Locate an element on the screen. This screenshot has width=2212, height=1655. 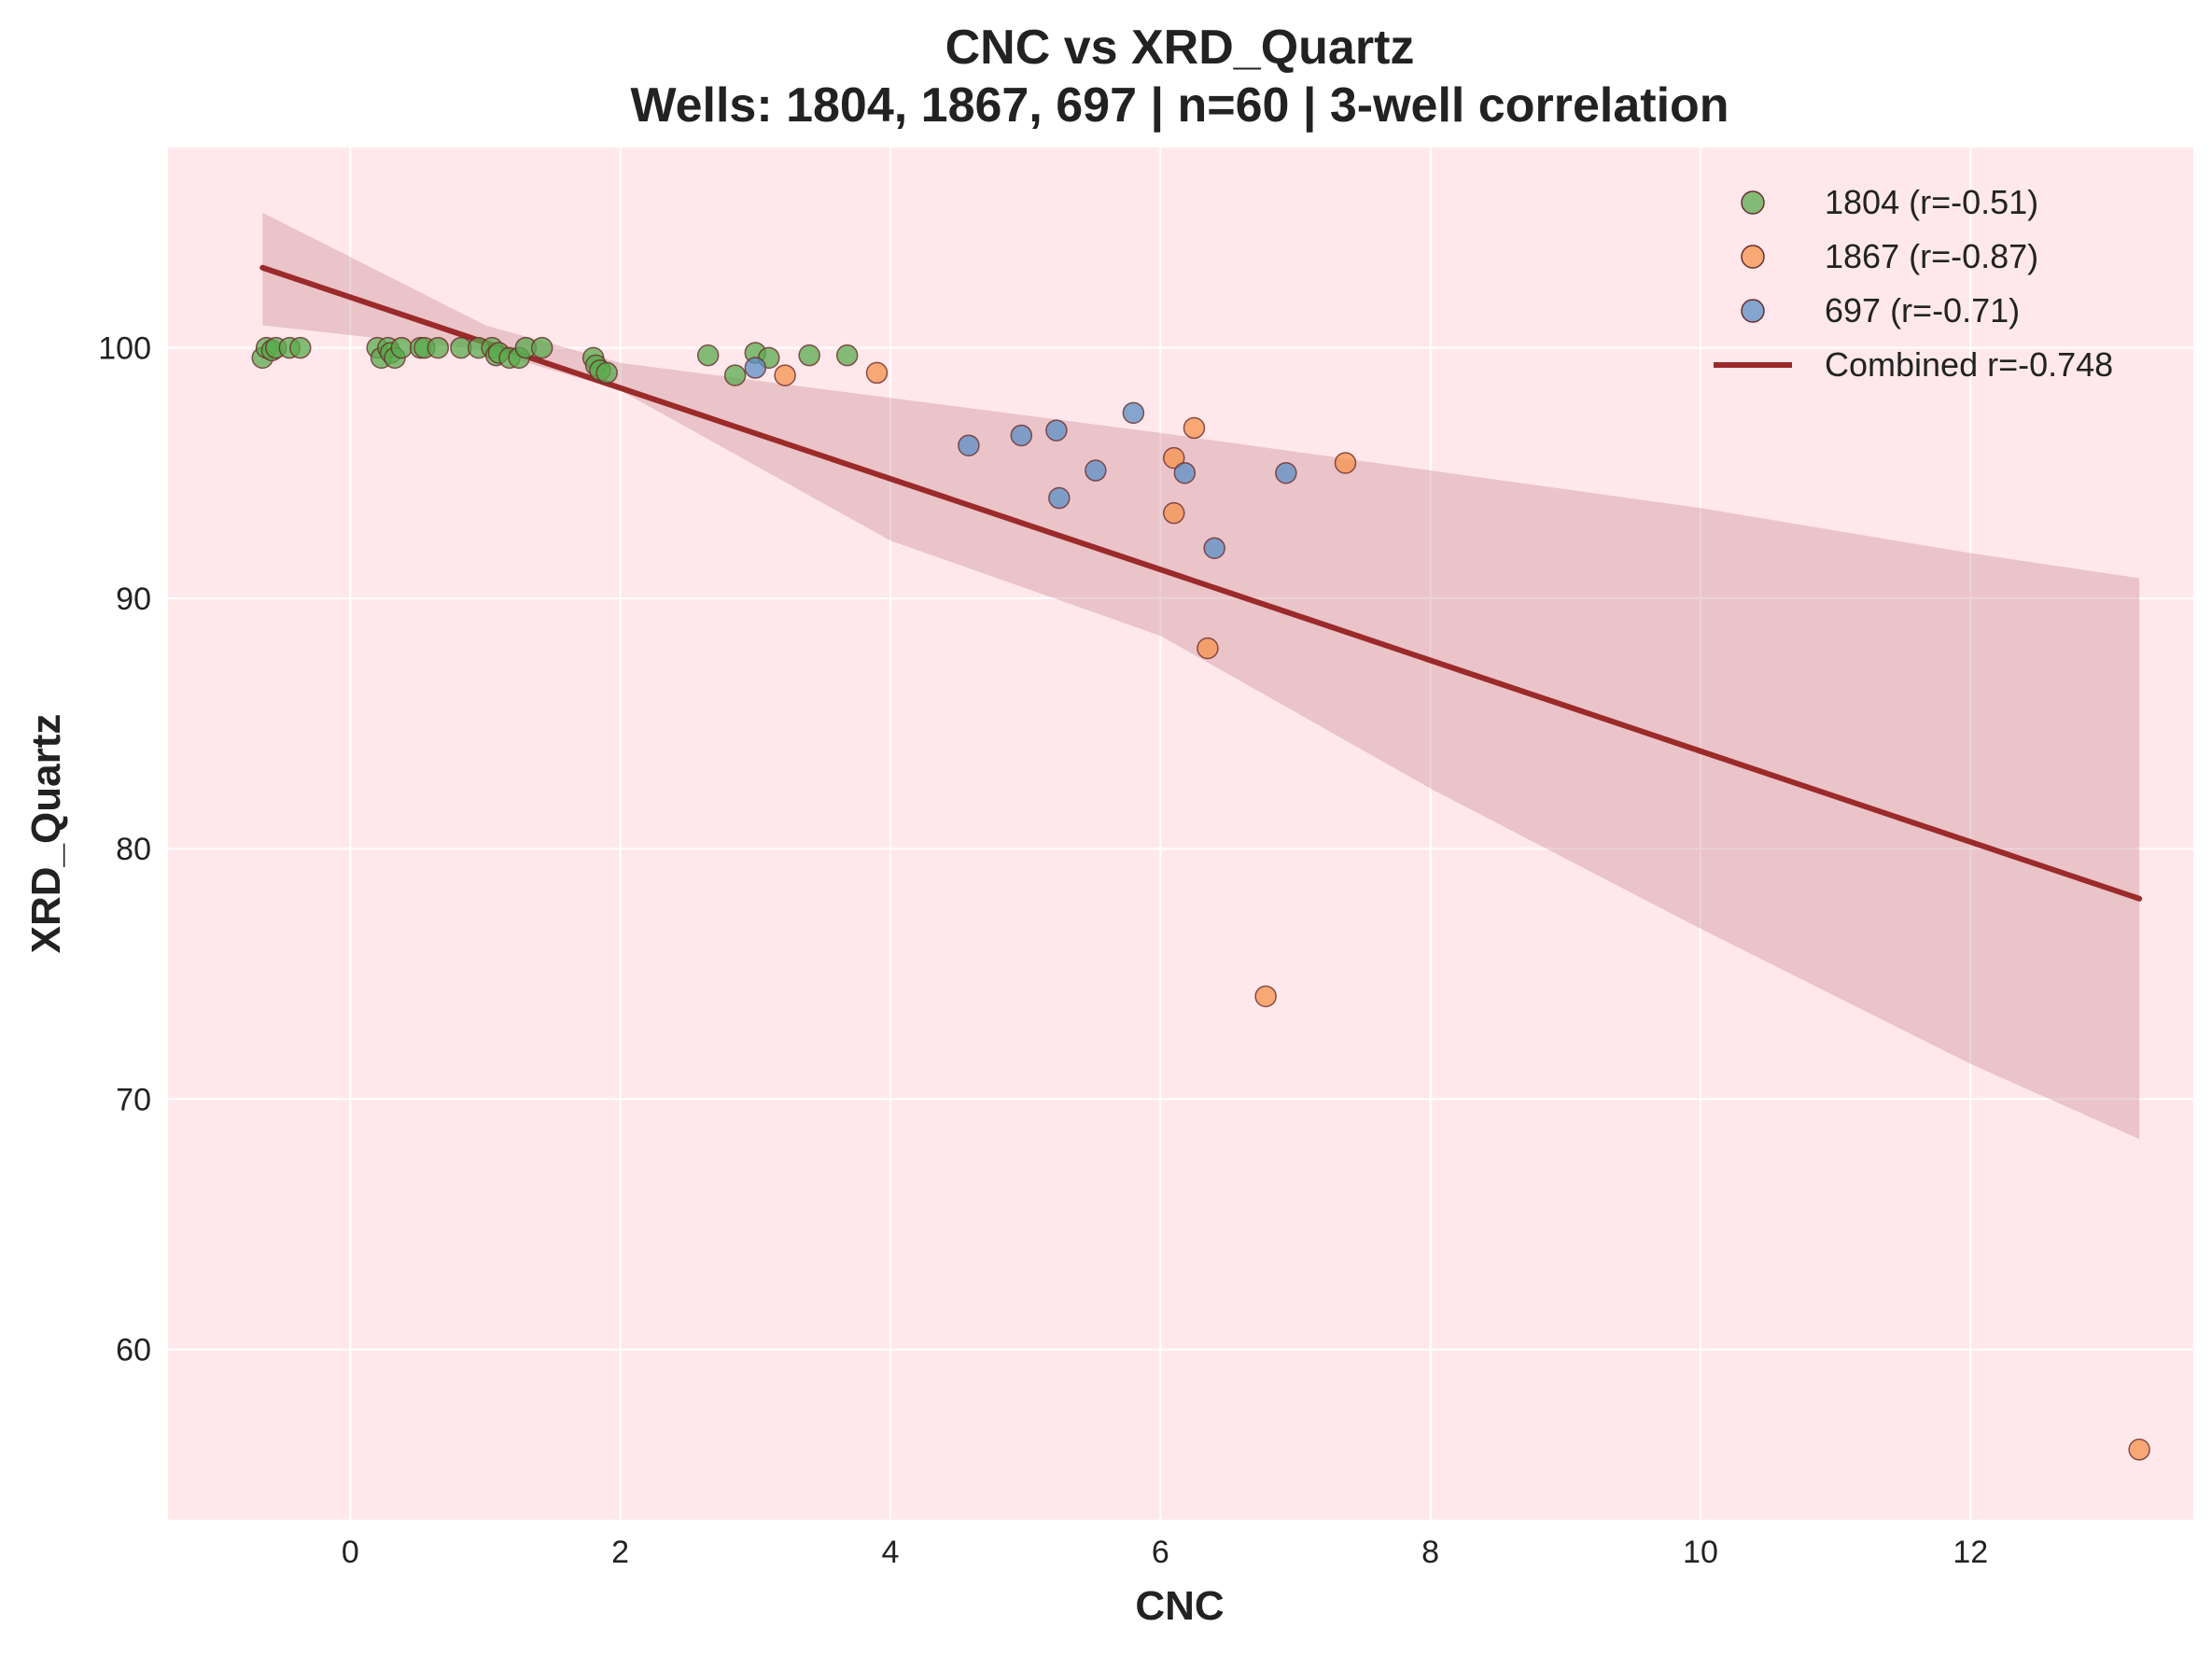
x-axis-ticks: 0 2 4 6 8 10 12 is located at coordinates (1165, 1552).